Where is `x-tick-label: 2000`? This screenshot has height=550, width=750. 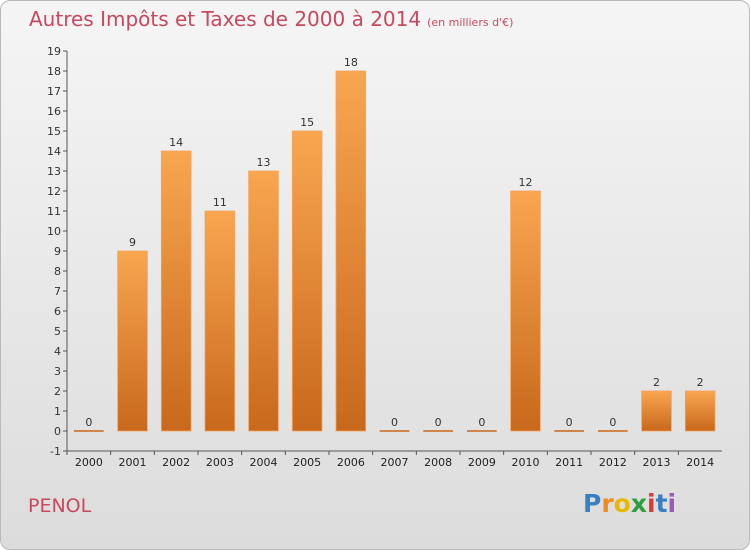
x-tick-label: 2000 is located at coordinates (89, 462).